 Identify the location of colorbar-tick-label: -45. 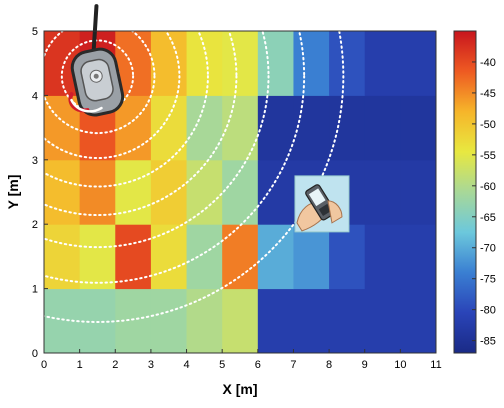
(488, 94).